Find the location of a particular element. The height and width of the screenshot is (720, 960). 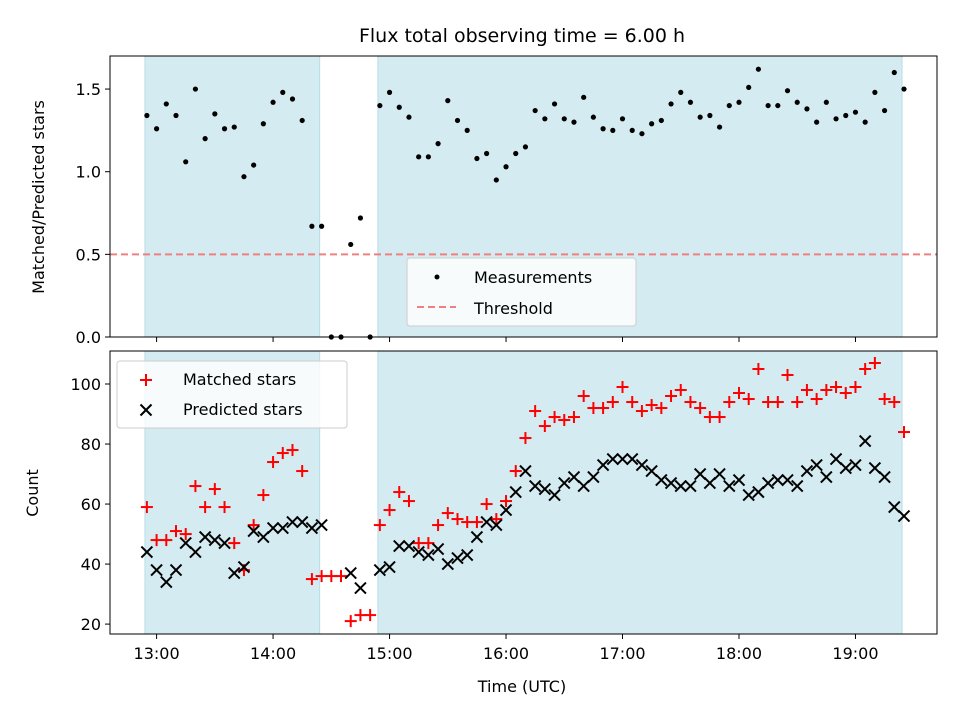

bottom-y-tick-label: 40 is located at coordinates (91, 564).